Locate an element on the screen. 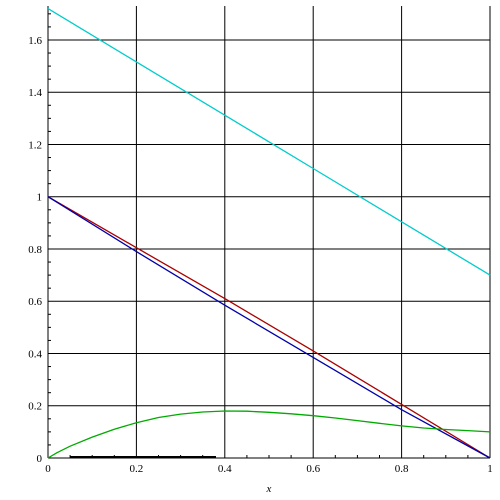  x-axis-title: x is located at coordinates (269, 489).